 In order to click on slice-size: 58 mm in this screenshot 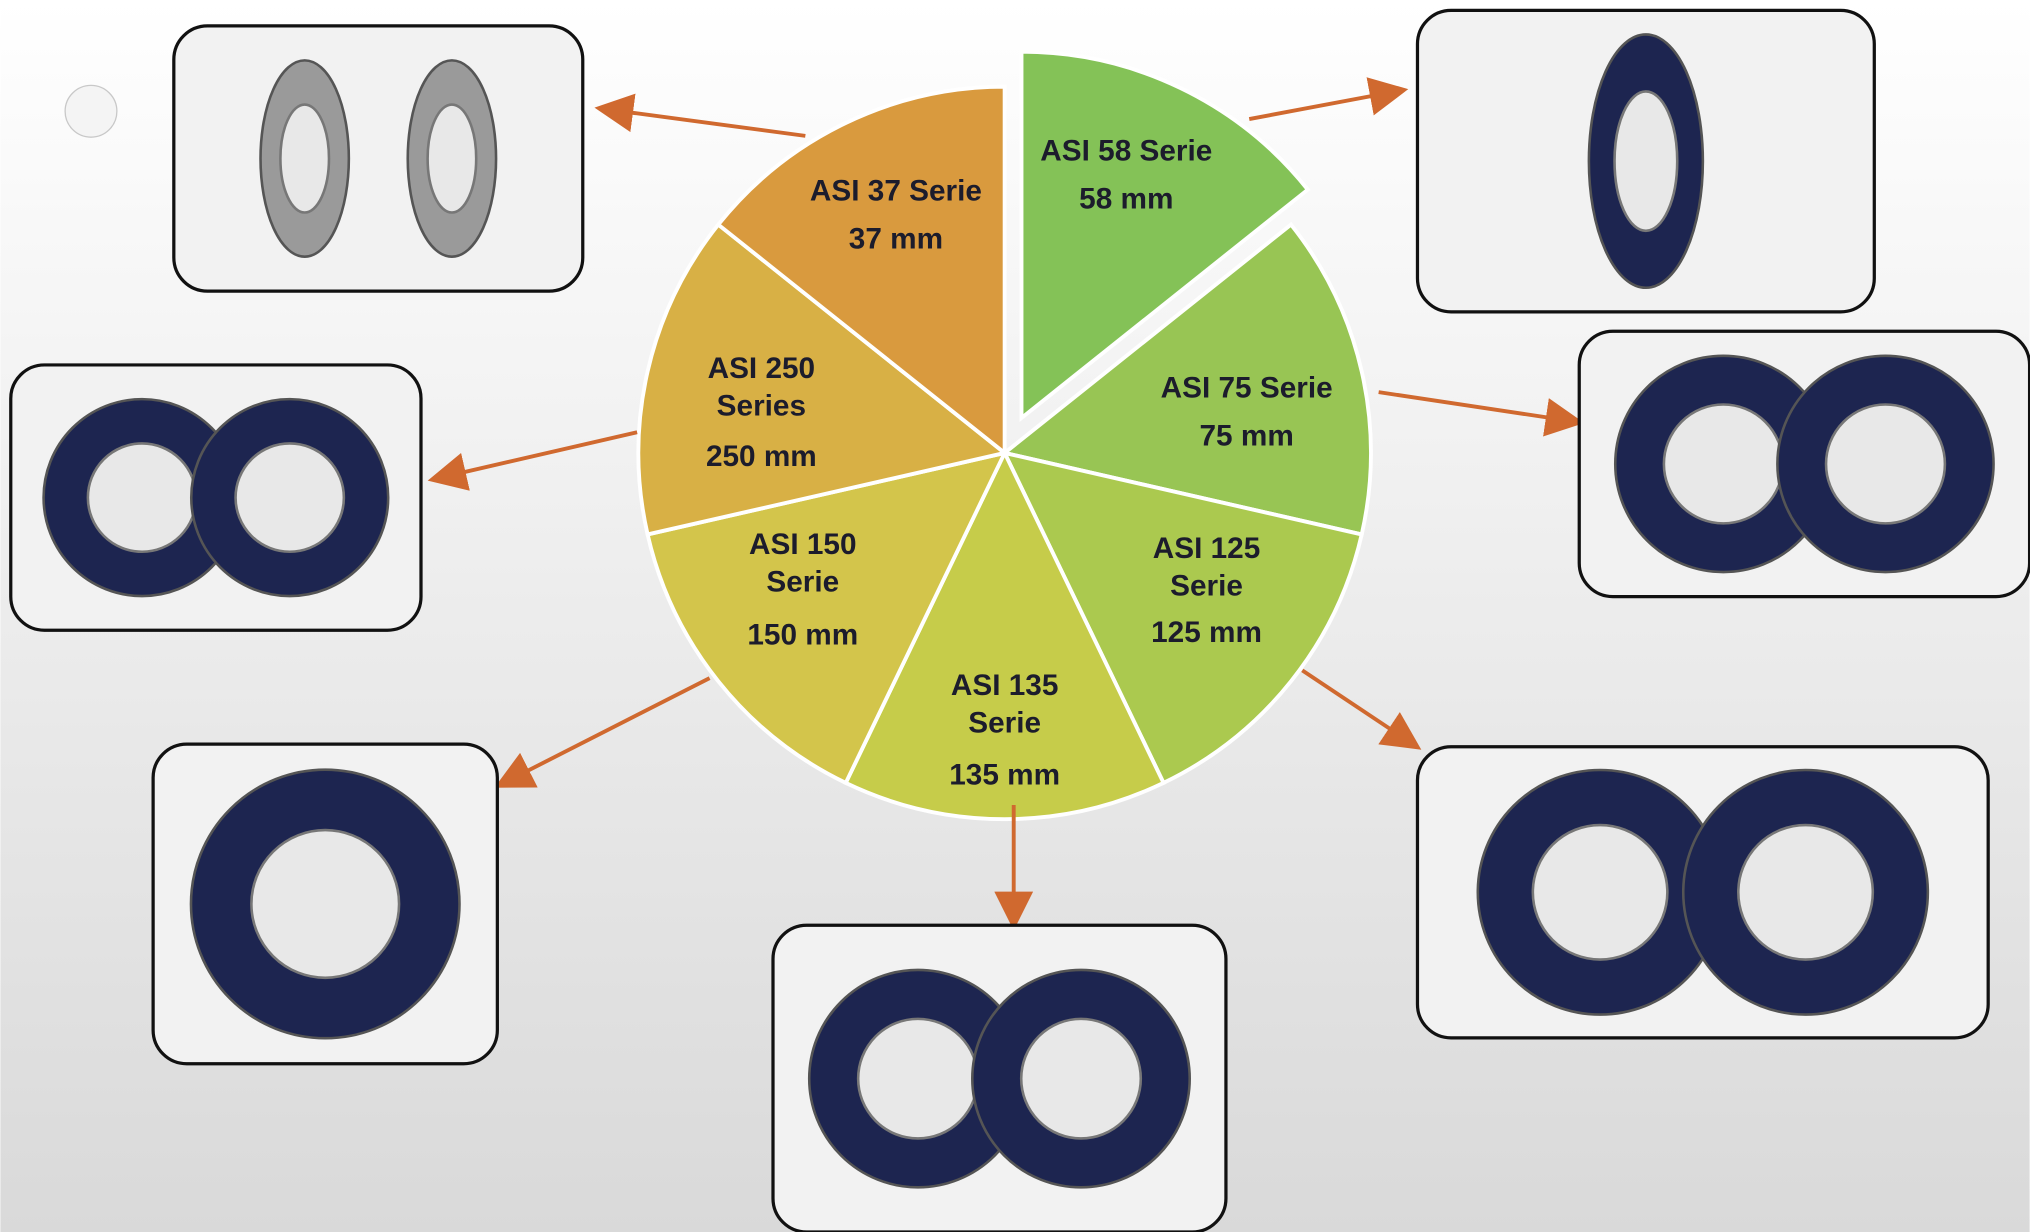, I will do `click(1126, 198)`.